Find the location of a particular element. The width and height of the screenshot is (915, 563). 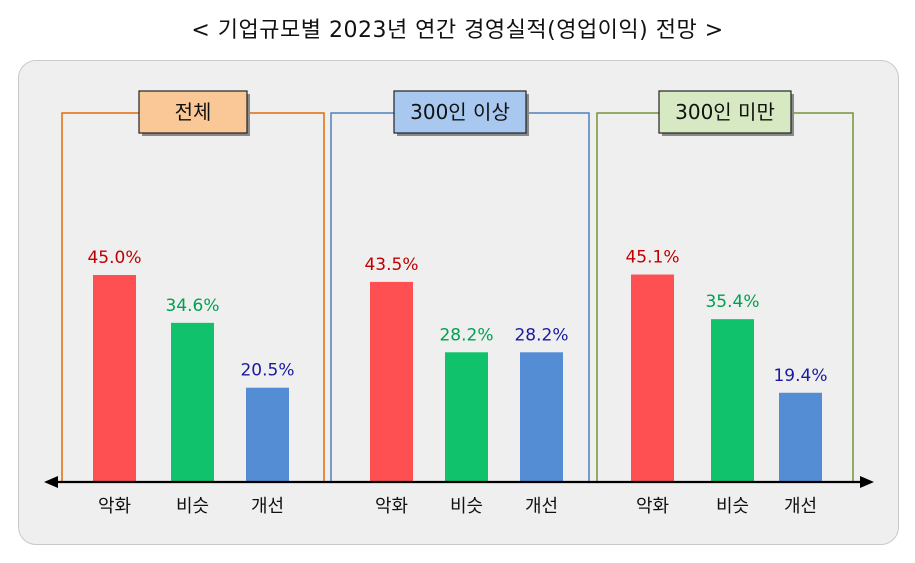

axis-arrow-left is located at coordinates (51, 482).